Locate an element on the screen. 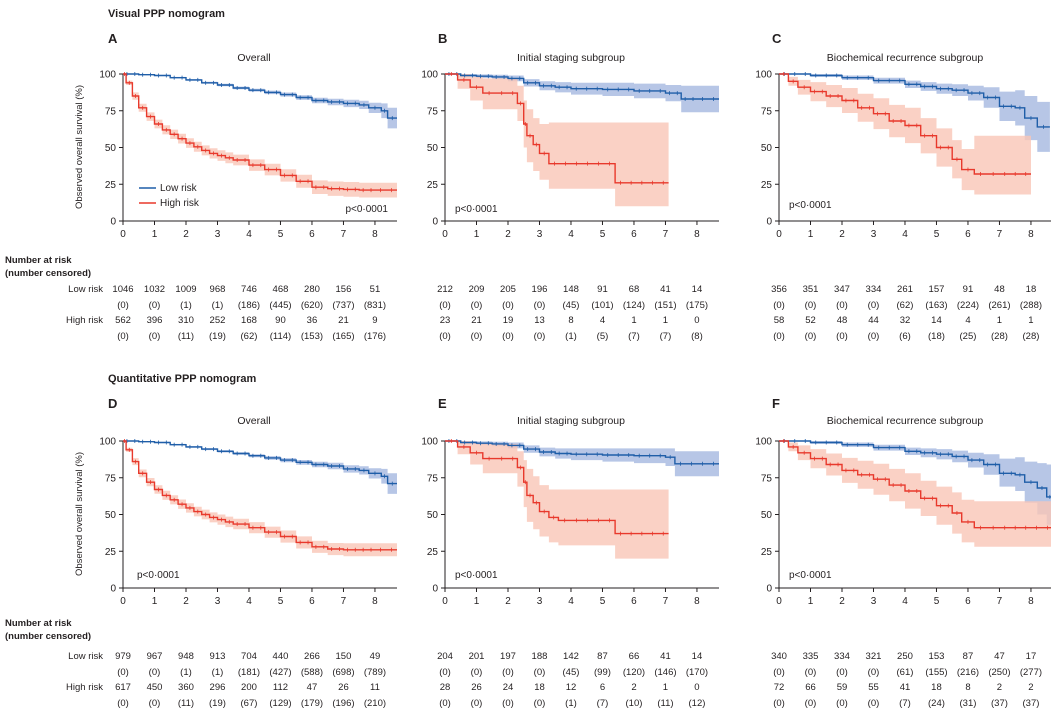 The image size is (1051, 720). panel-letter-f: F is located at coordinates (776, 403).